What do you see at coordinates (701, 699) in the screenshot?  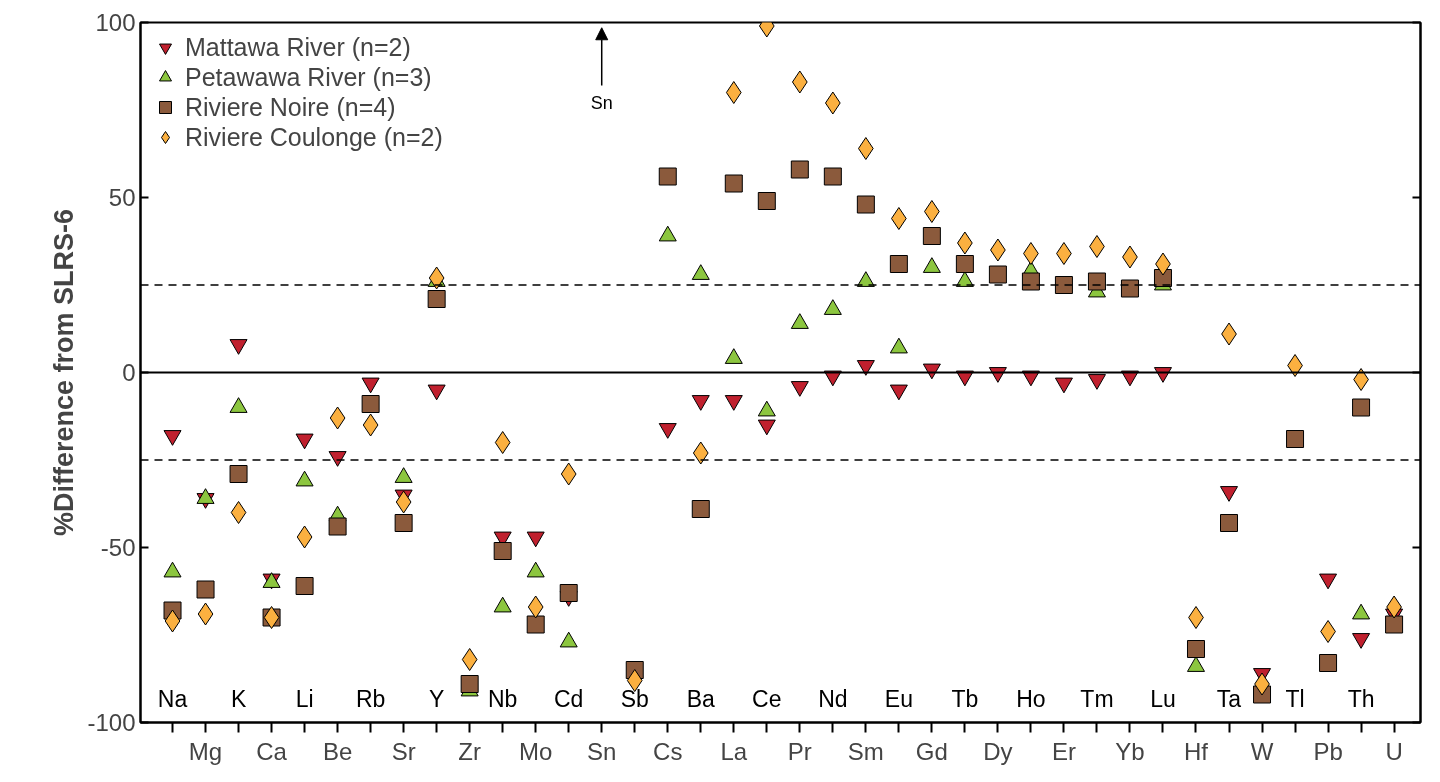 I see `x-tick-label: Ba` at bounding box center [701, 699].